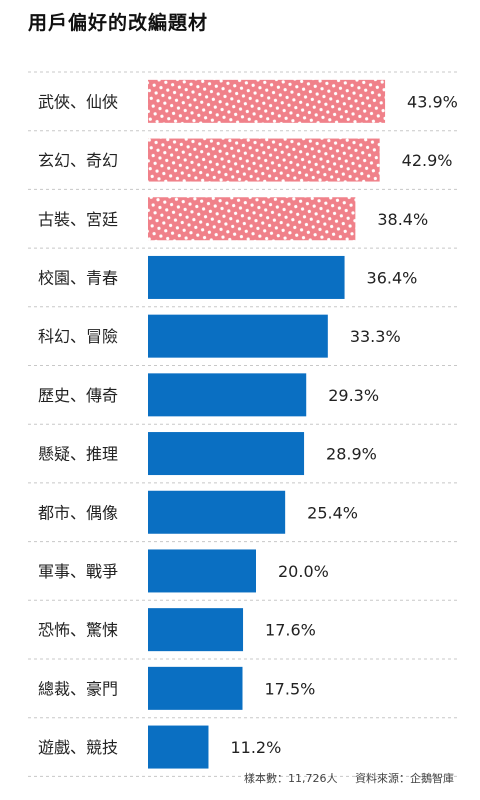  What do you see at coordinates (375, 336) in the screenshot?
I see `value-label: 33.3%` at bounding box center [375, 336].